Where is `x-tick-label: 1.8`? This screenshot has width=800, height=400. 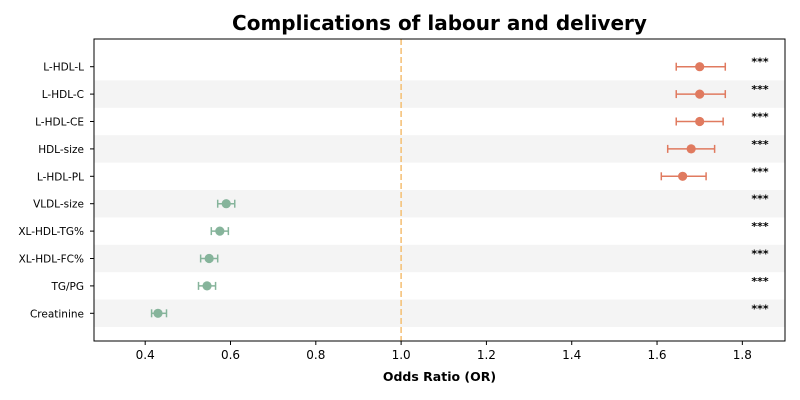 x-tick-label: 1.8 is located at coordinates (742, 355).